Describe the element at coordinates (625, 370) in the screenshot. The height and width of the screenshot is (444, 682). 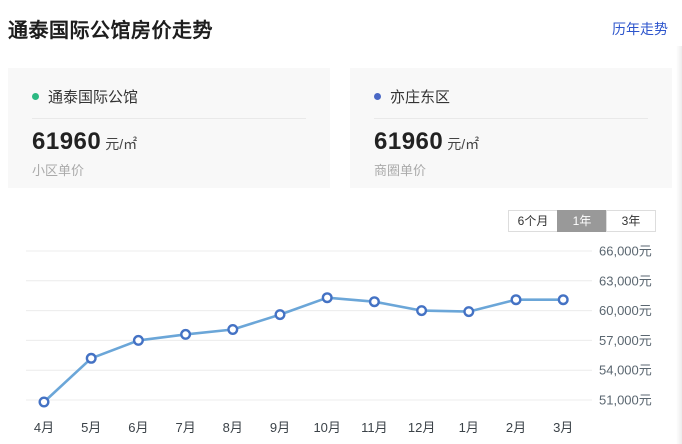
I see `svg-text: 54,000元` at that location.